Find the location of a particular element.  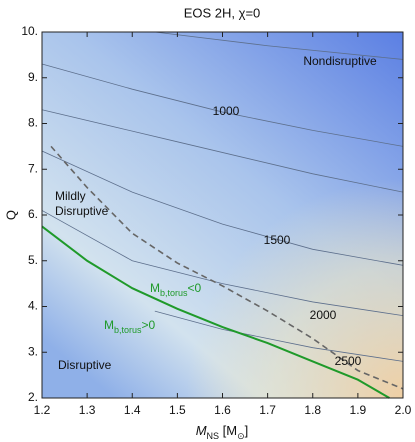

annotation: 2000 is located at coordinates (323, 315).